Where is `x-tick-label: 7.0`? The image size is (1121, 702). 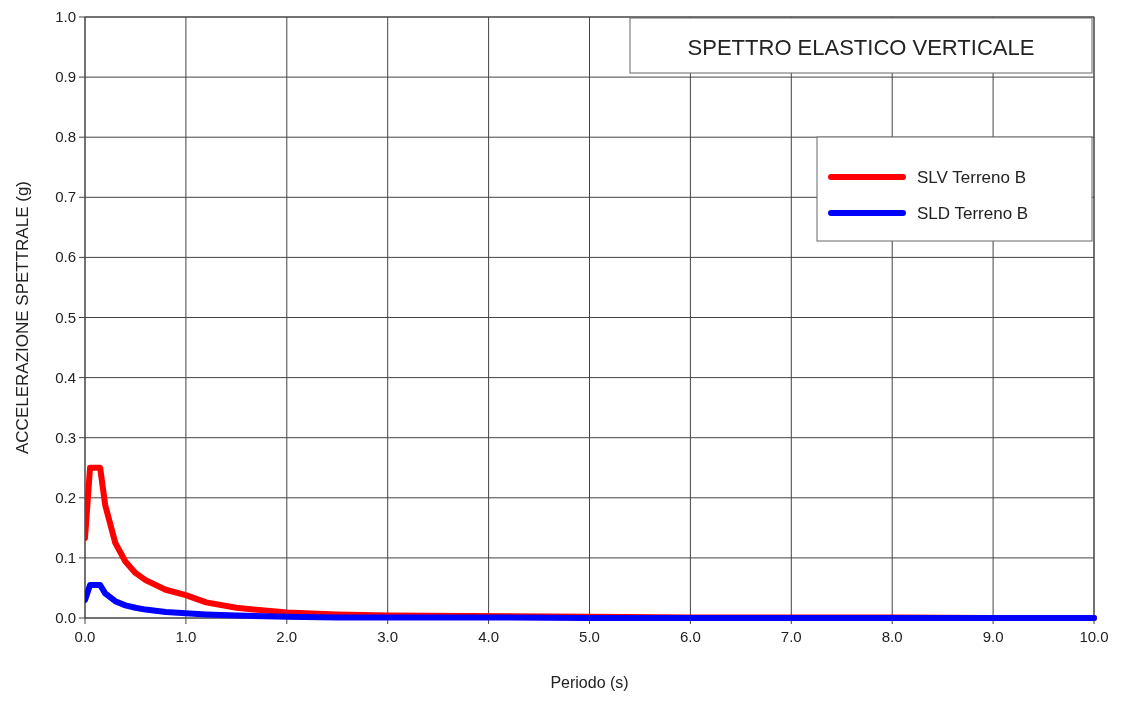
x-tick-label: 7.0 is located at coordinates (791, 636).